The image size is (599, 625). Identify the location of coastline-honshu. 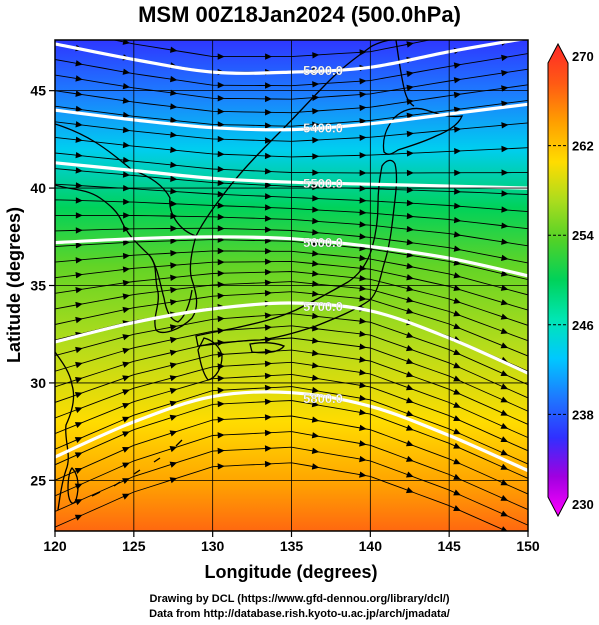
(296, 253).